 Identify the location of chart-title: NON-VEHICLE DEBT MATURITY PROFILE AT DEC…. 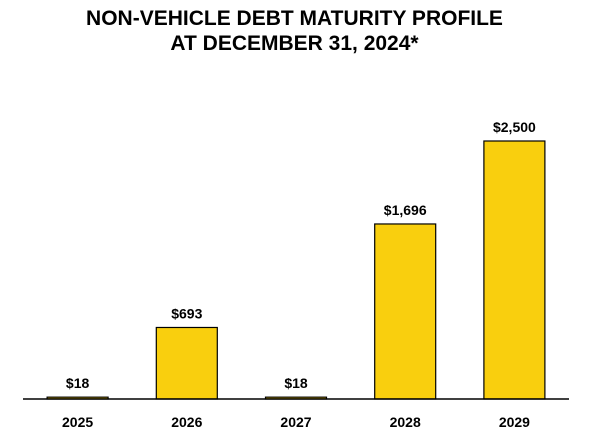
(294, 31).